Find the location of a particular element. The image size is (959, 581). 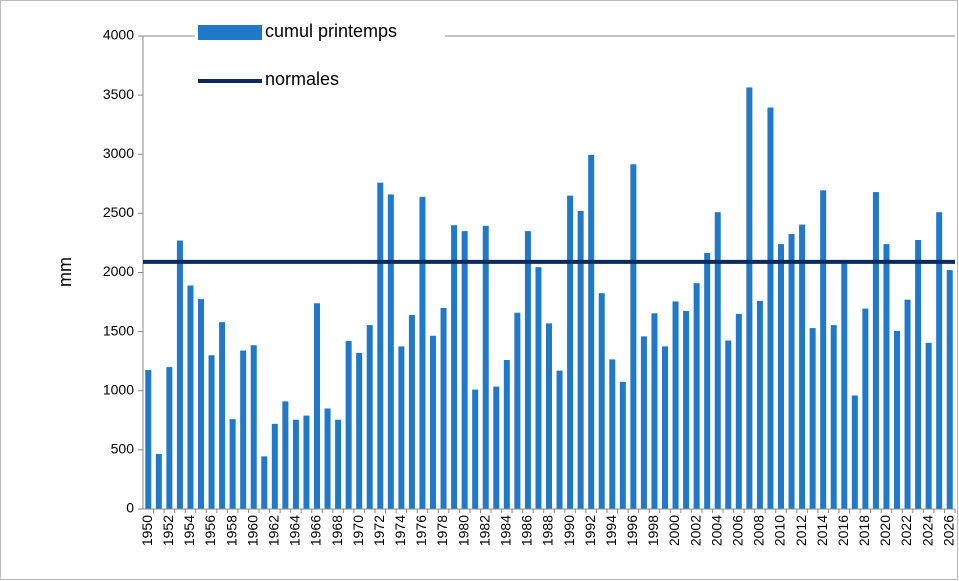

x-tick-label: 1972 is located at coordinates (379, 530).